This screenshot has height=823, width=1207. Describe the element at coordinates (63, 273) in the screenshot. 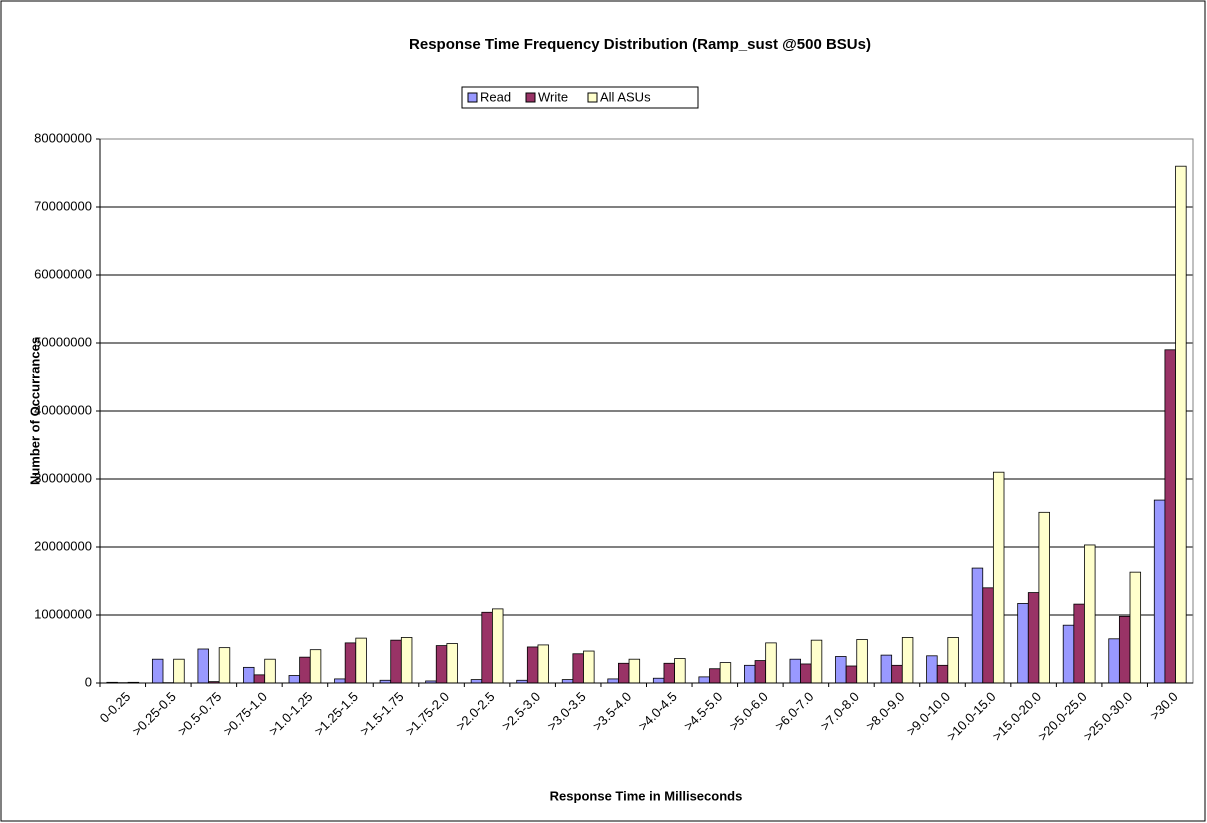

I see `y-tick-label: 60000000` at that location.